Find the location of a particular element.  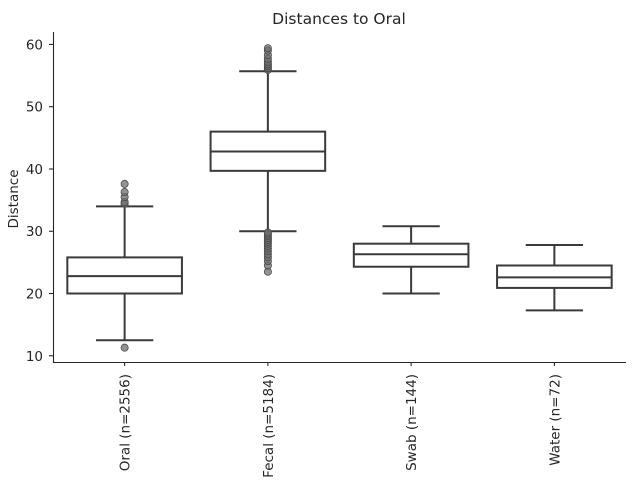

y-tick-label: 30 is located at coordinates (34, 232).